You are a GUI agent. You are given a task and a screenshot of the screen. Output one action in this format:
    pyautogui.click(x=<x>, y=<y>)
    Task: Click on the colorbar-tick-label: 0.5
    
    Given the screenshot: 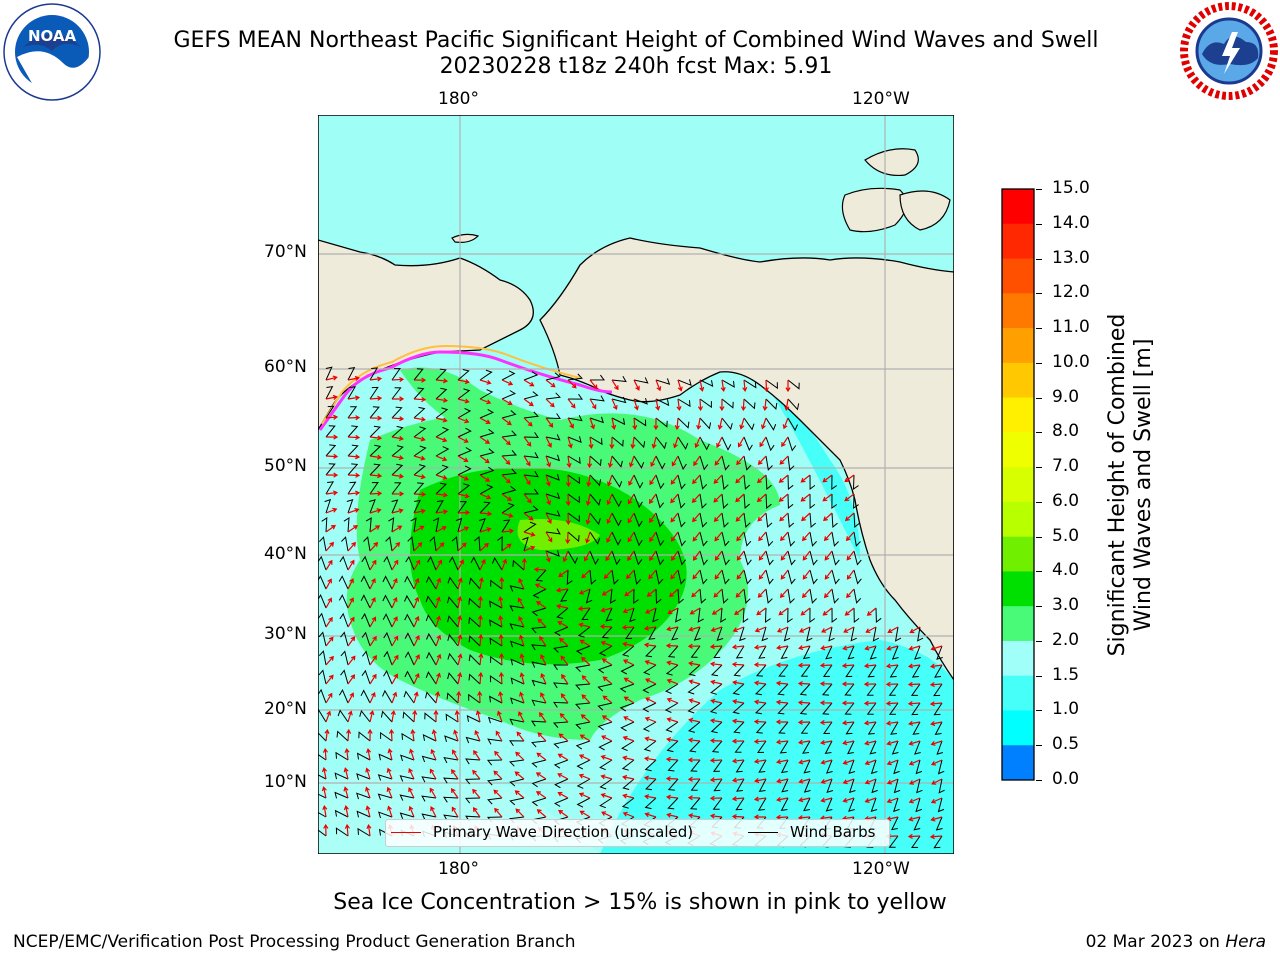 What is the action you would take?
    pyautogui.click(x=1066, y=744)
    